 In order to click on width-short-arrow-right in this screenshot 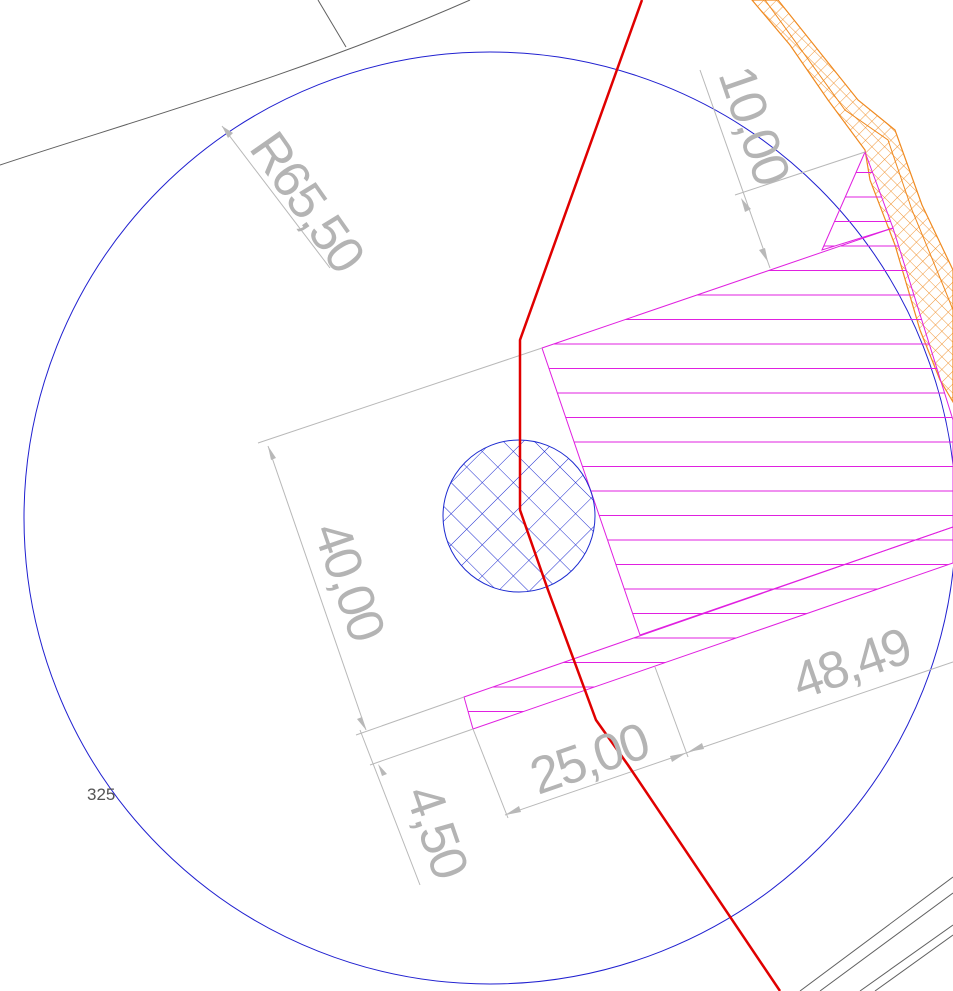, I will do `click(678, 757)`.